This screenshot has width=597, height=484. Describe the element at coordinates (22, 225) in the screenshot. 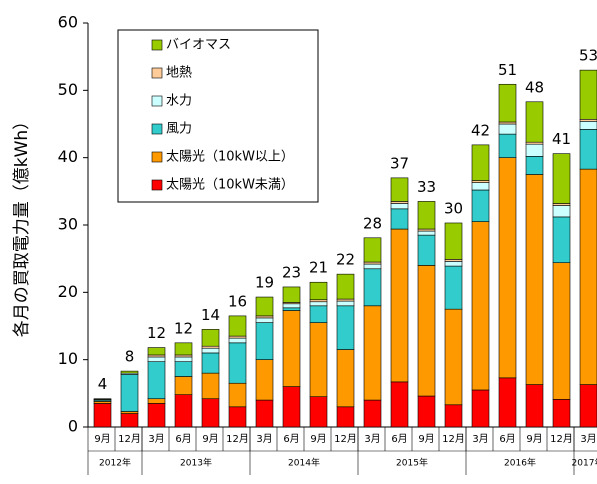

I see `y-axis-label: 各月の買取電力量（億kWh）` at that location.